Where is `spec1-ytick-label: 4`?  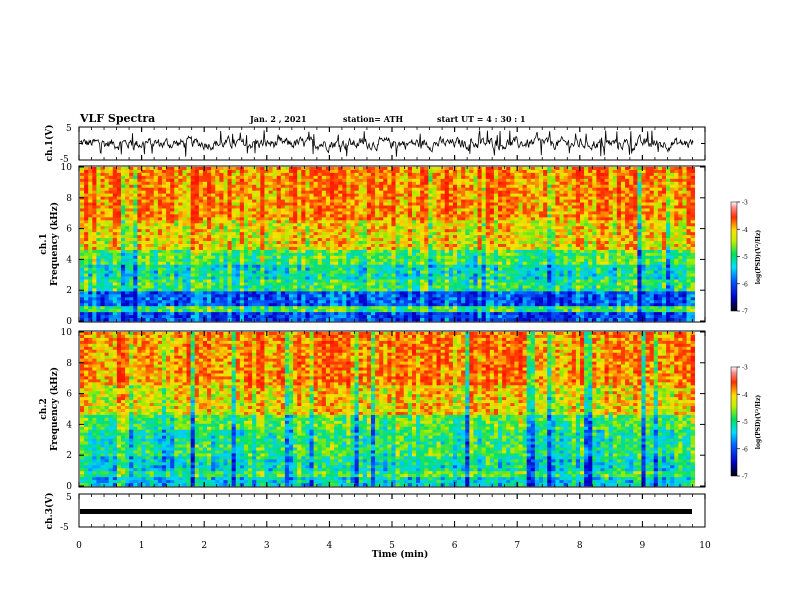 spec1-ytick-label: 4 is located at coordinates (69, 260).